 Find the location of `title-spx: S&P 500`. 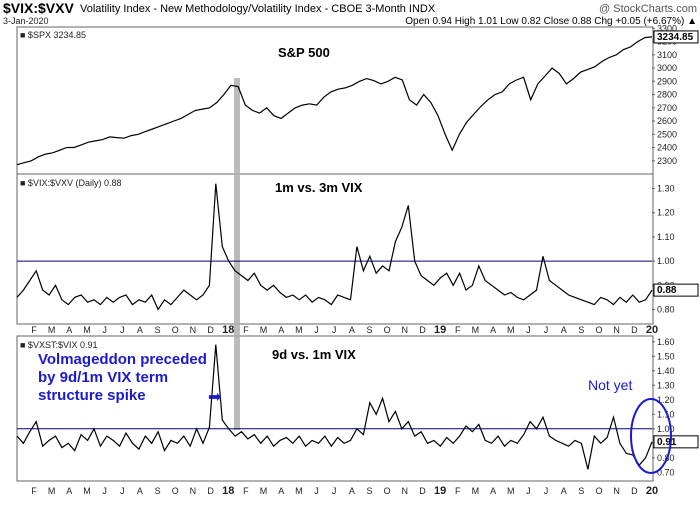

title-spx: S&P 500 is located at coordinates (304, 52).